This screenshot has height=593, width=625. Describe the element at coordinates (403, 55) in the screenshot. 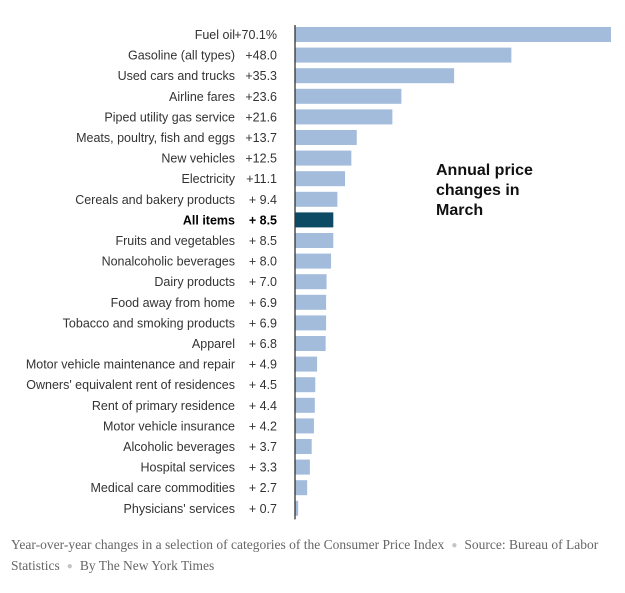

I see `bar-gasoline-all-types` at that location.